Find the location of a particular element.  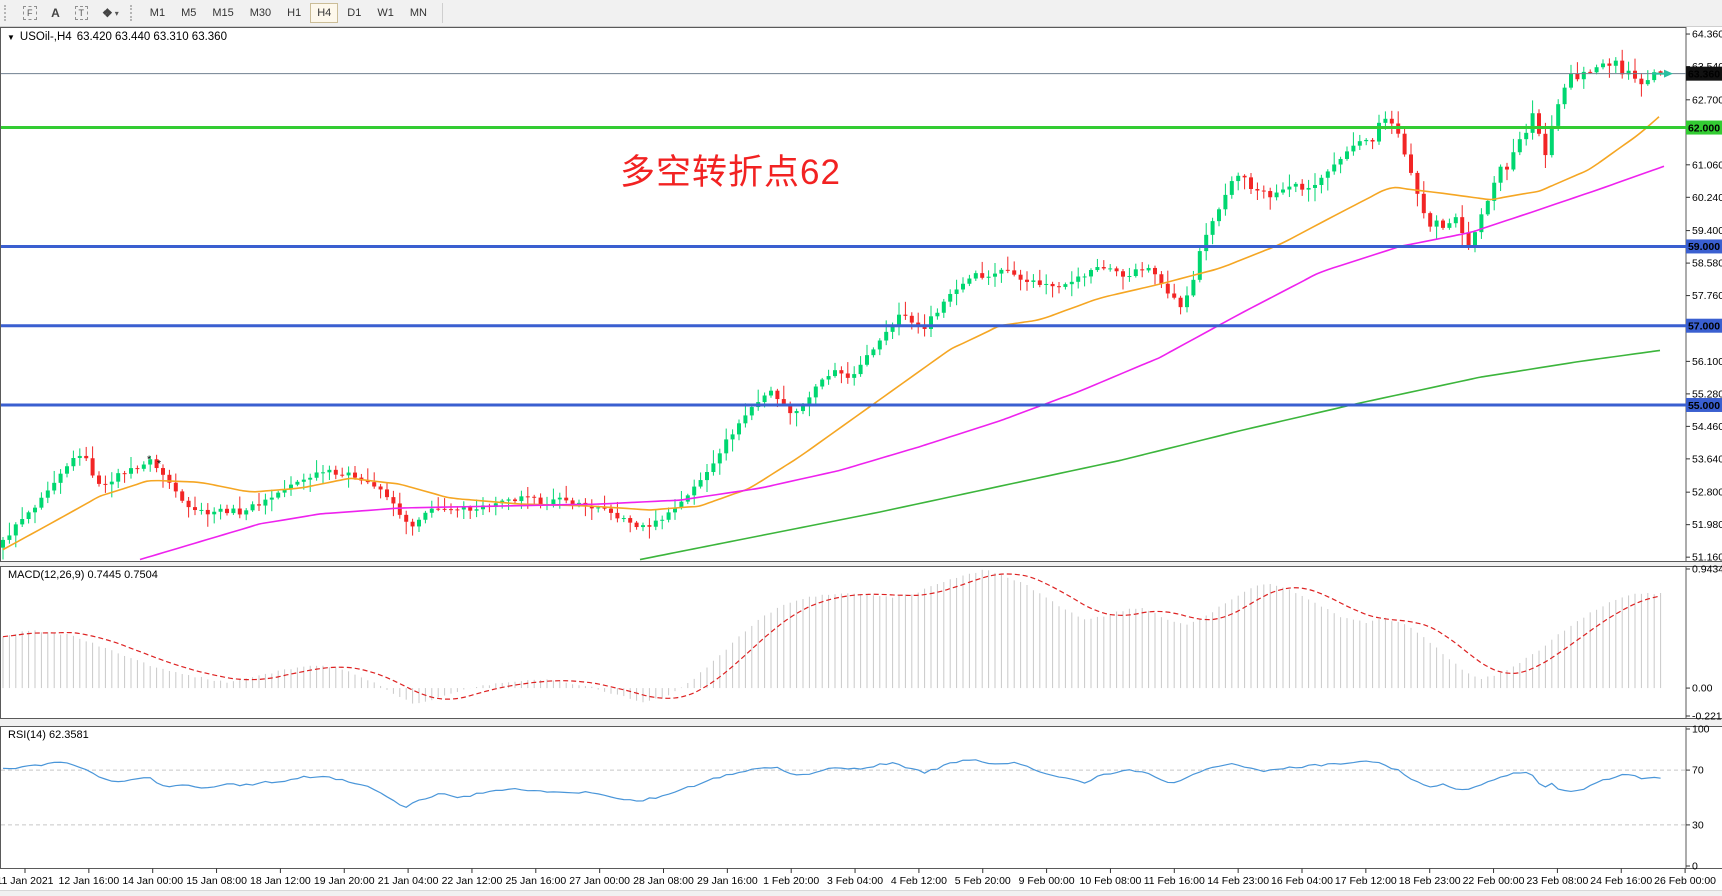

arrow-annotation-tool-icon: A is located at coordinates (55, 13).